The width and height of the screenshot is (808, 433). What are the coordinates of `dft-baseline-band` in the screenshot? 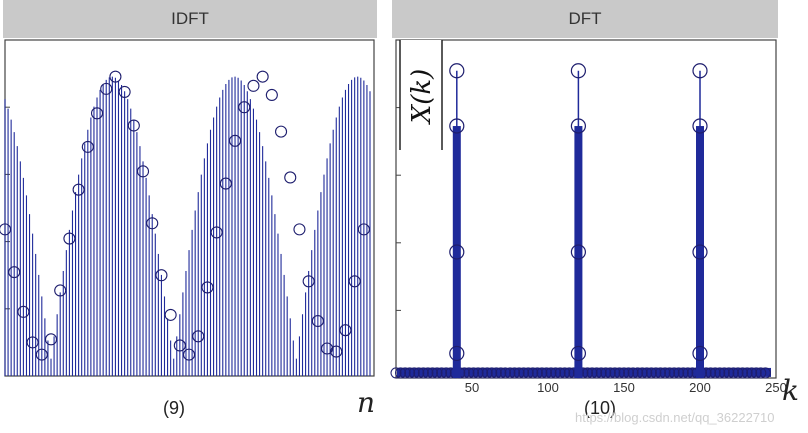 It's located at (584, 372).